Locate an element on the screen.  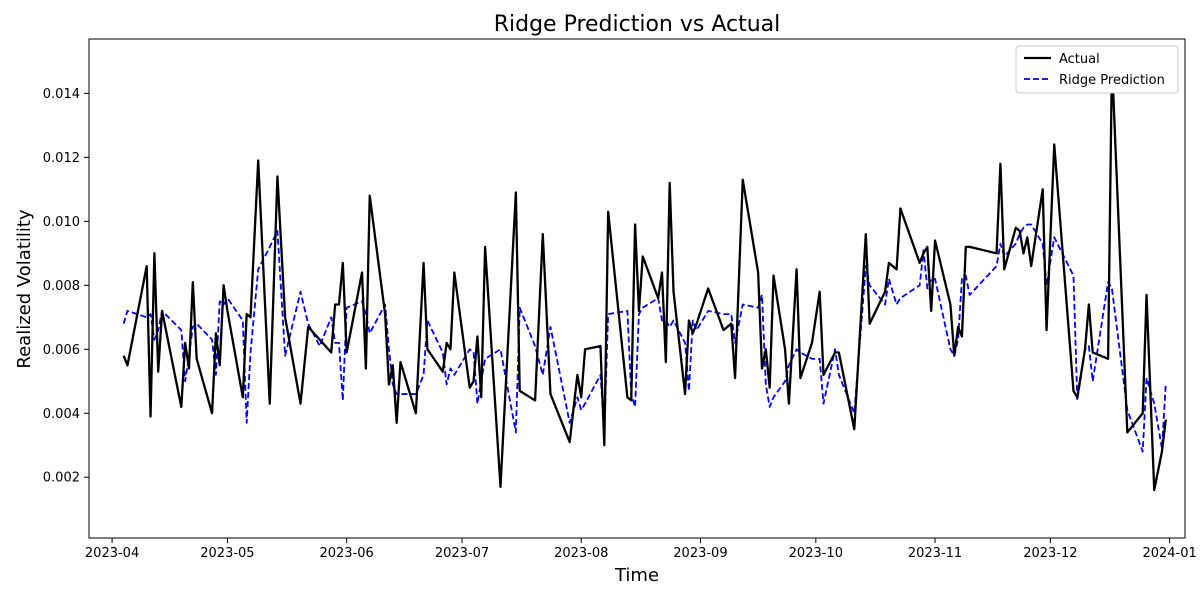
y-axis-title: Realized Volatility is located at coordinates (24, 289).